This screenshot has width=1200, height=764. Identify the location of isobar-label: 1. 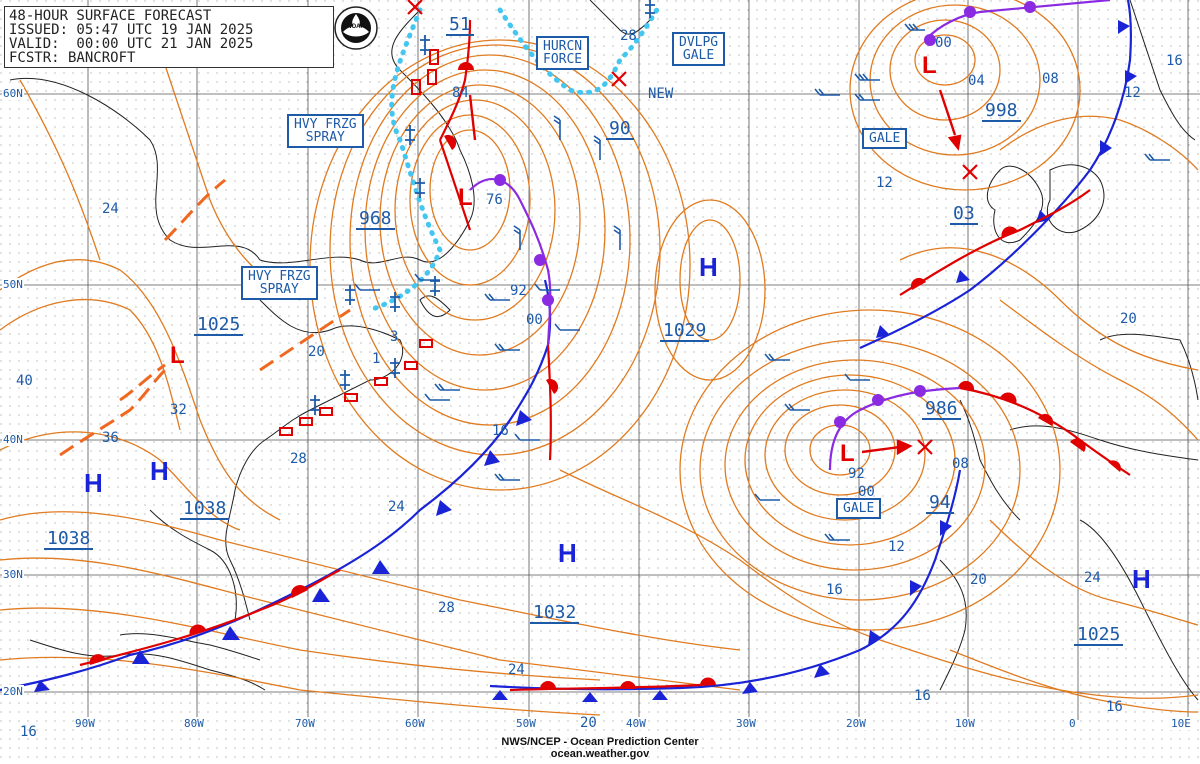
(376, 359).